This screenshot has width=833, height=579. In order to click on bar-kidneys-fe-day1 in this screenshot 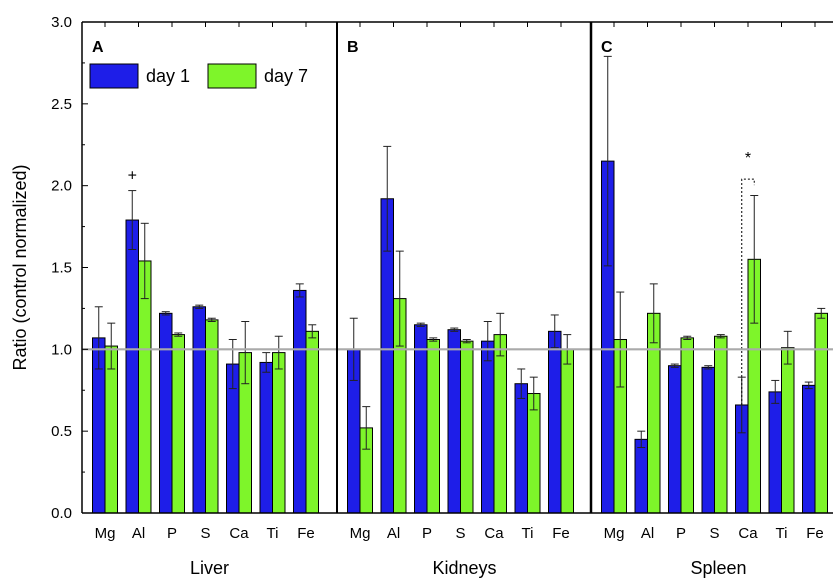, I will do `click(555, 422)`.